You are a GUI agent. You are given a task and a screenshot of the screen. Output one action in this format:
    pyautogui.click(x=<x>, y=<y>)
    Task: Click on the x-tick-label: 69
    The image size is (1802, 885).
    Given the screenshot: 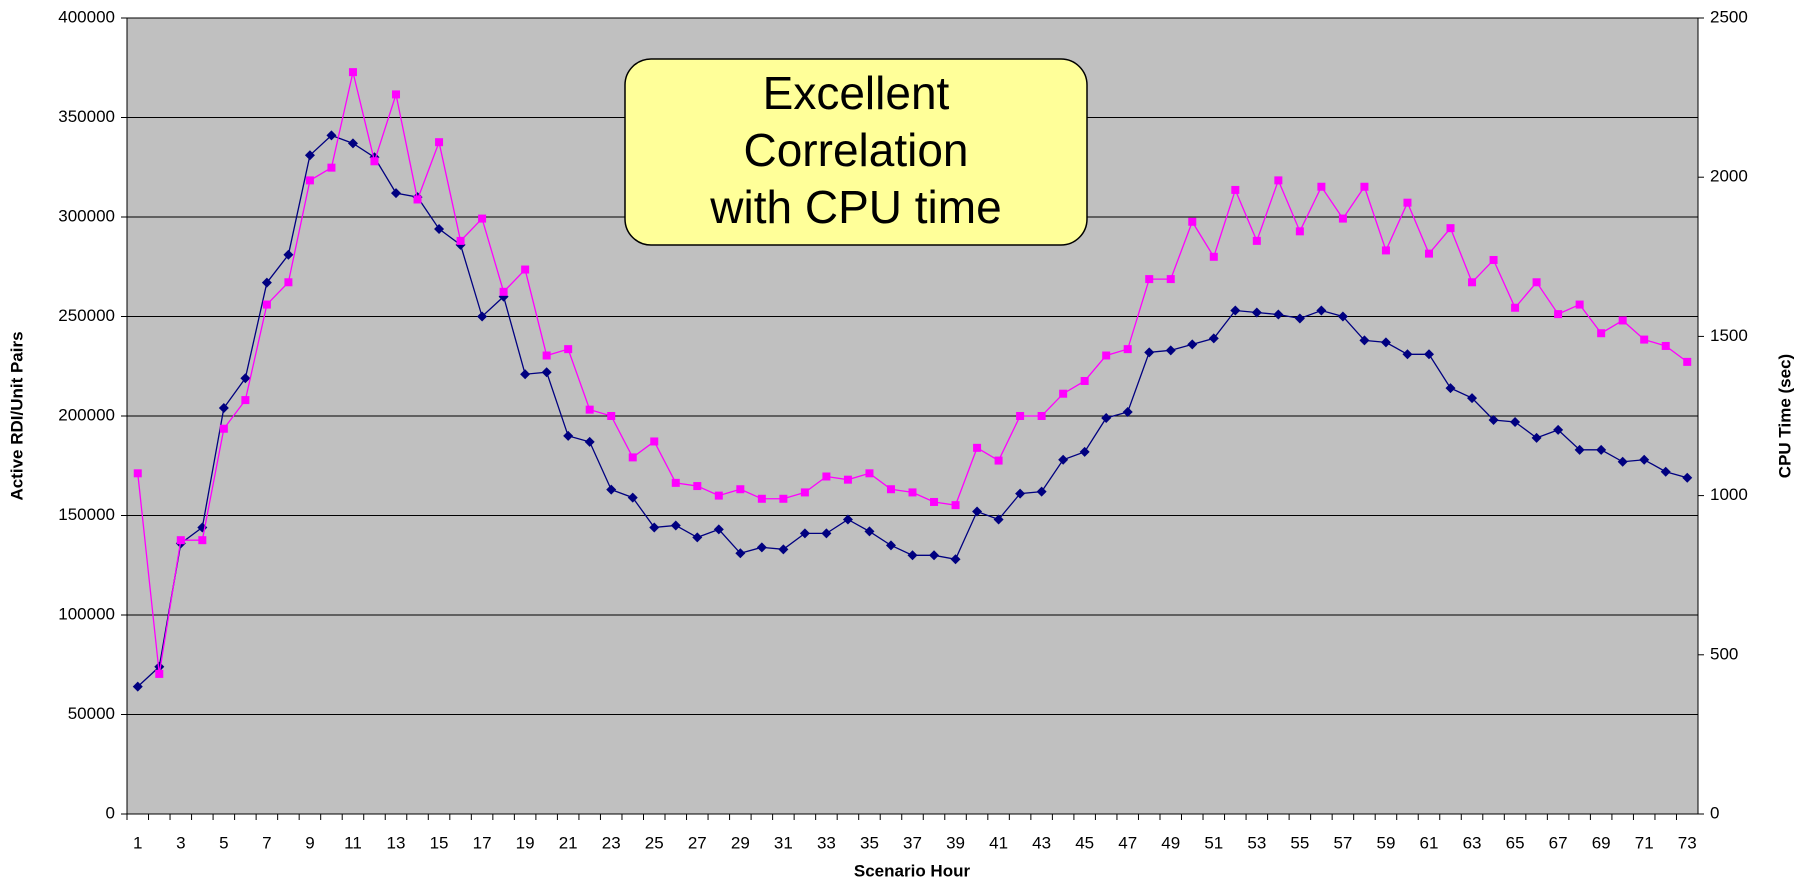 What is the action you would take?
    pyautogui.click(x=1601, y=842)
    